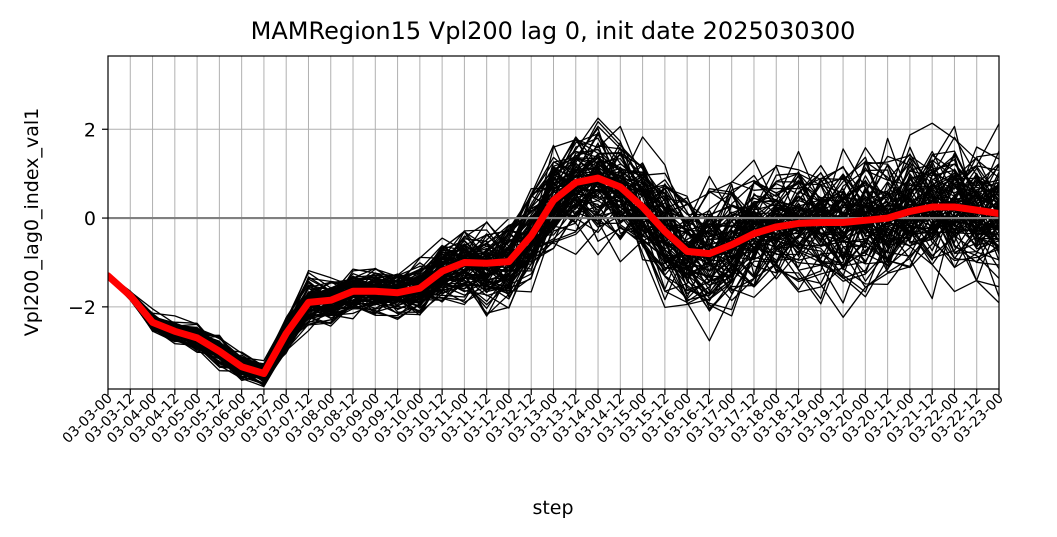 The width and height of the screenshot is (1057, 537). Describe the element at coordinates (90, 130) in the screenshot. I see `y-tick-label: 2` at that location.